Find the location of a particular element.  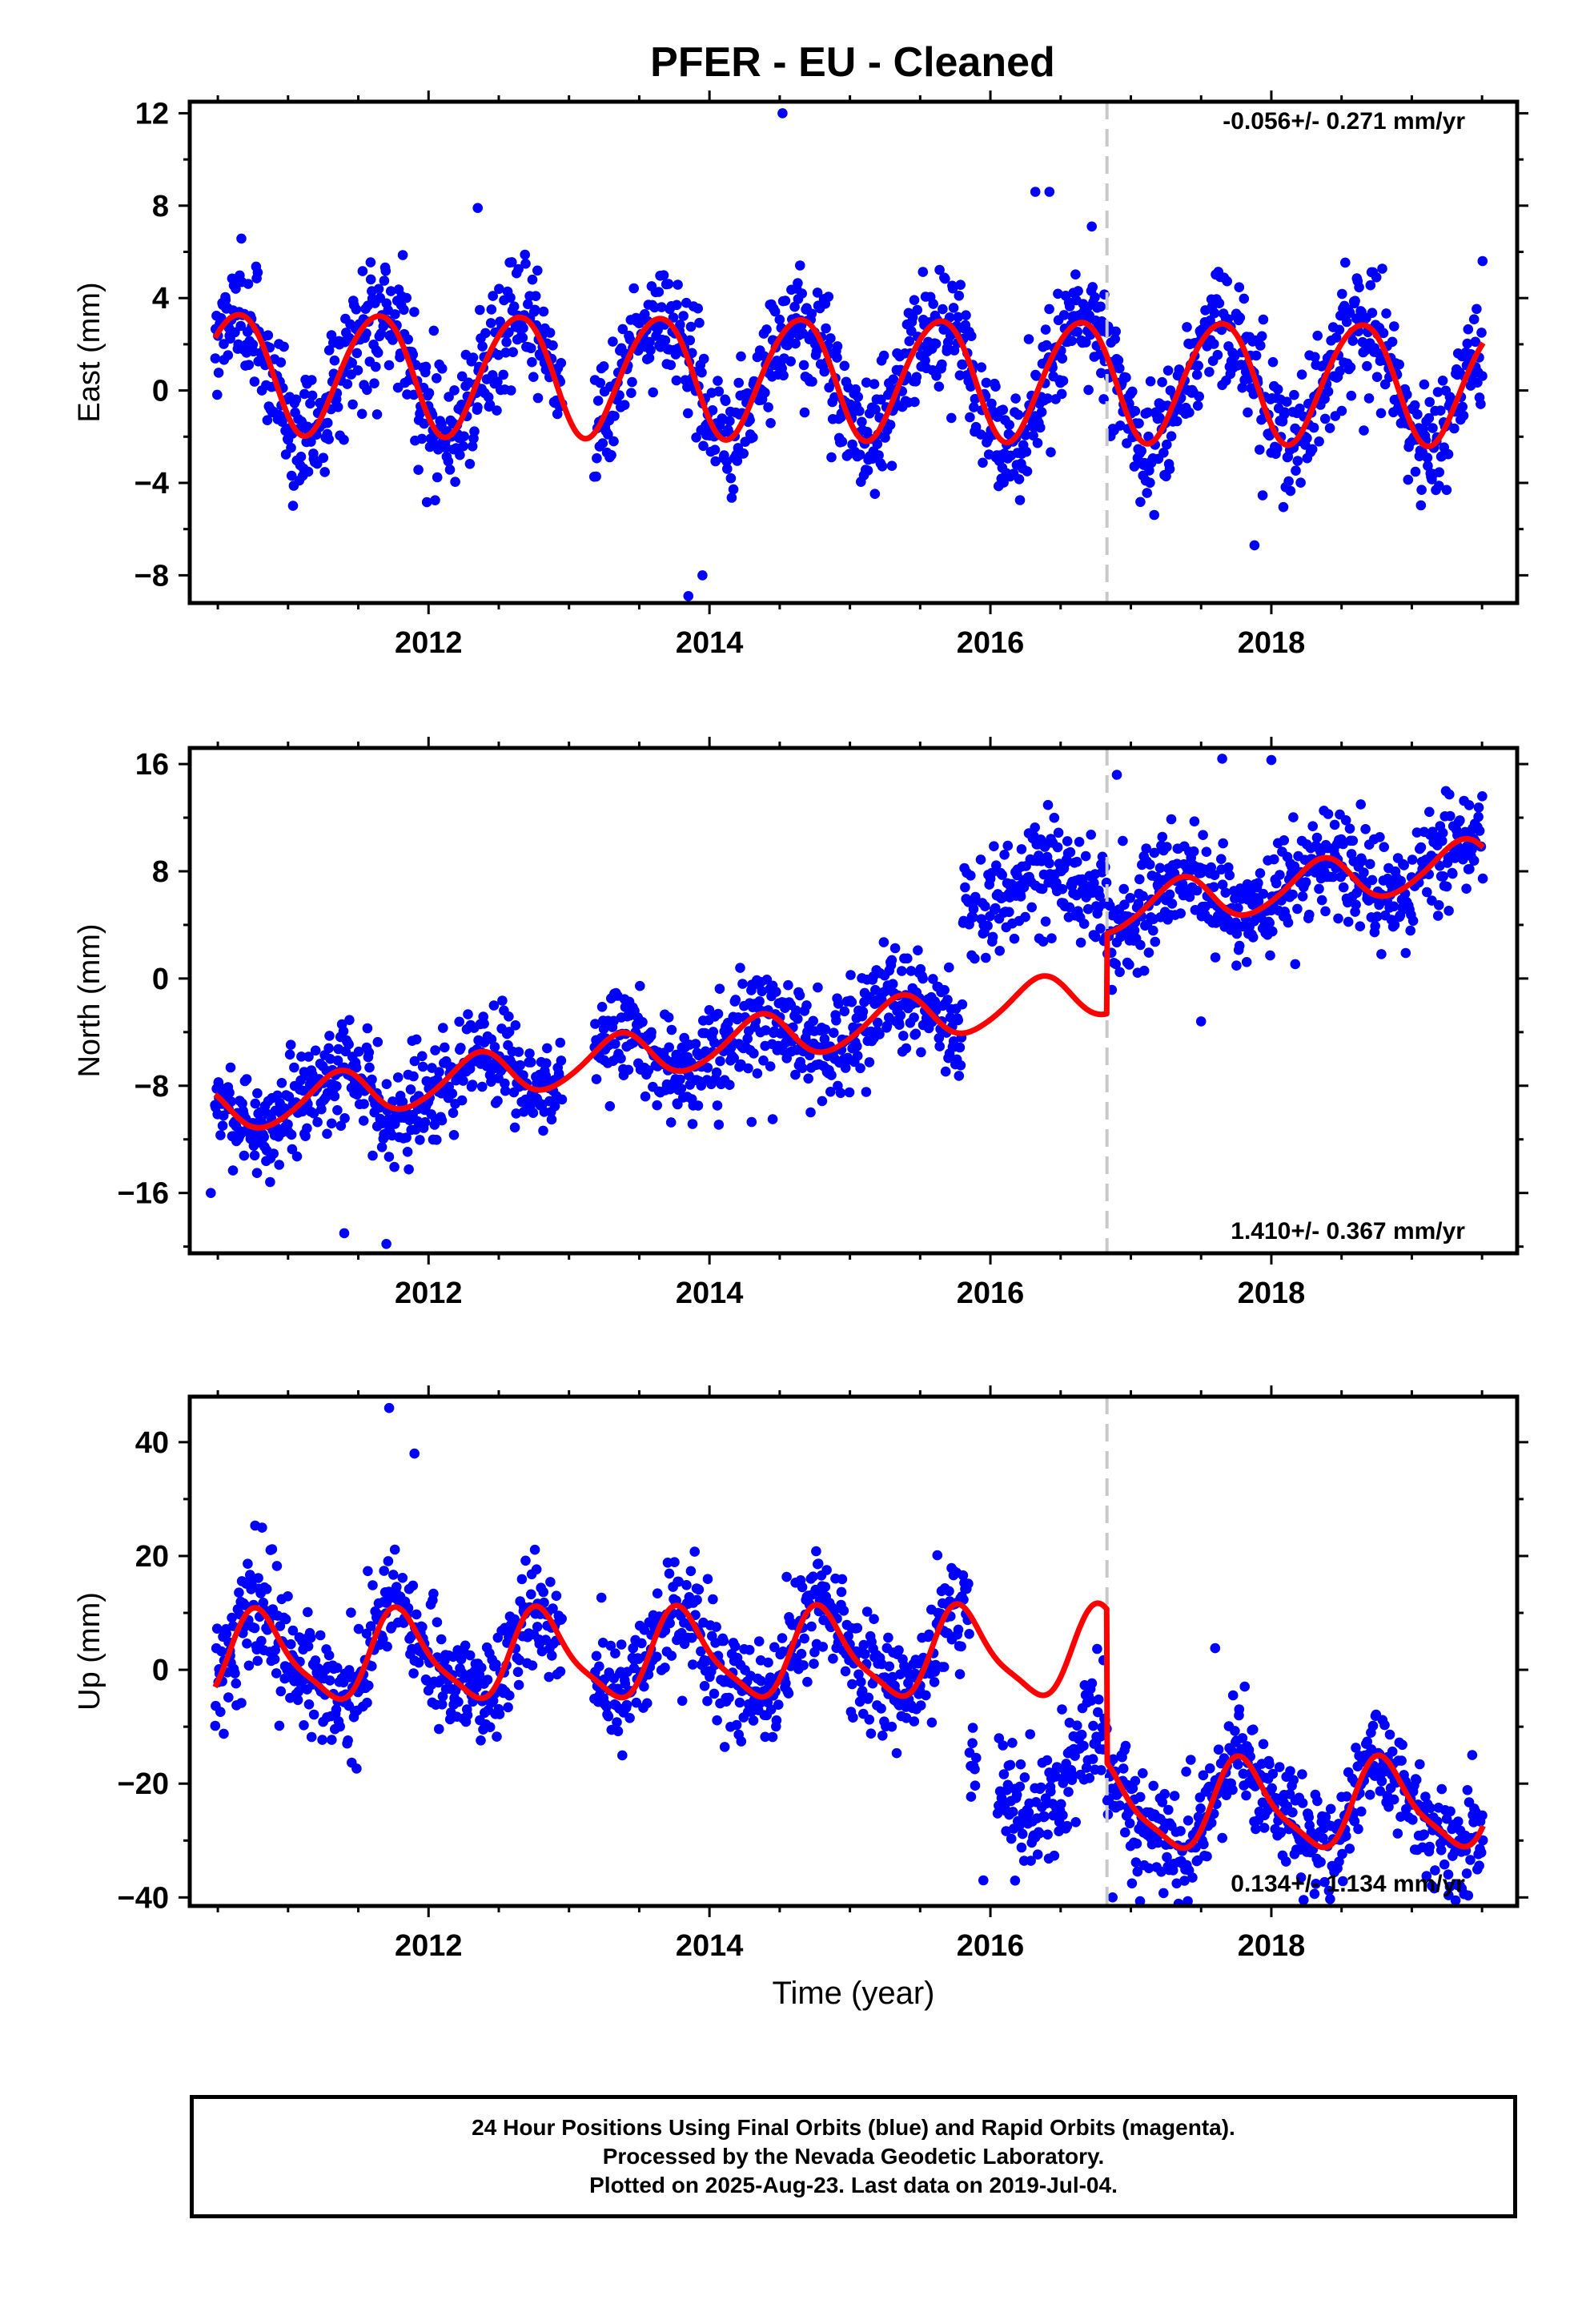

north-model-curve is located at coordinates (849, 983).